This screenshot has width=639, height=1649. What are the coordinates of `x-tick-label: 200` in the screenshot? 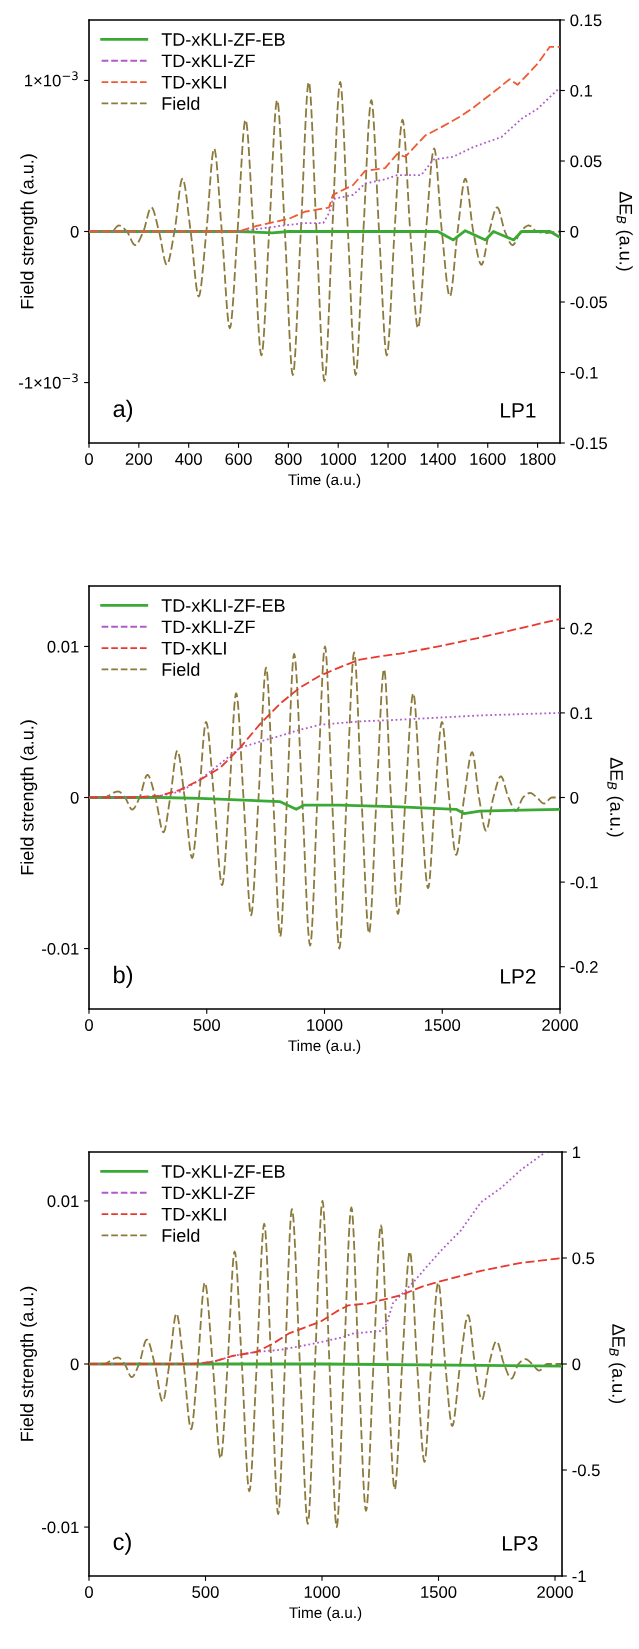 It's located at (139, 459).